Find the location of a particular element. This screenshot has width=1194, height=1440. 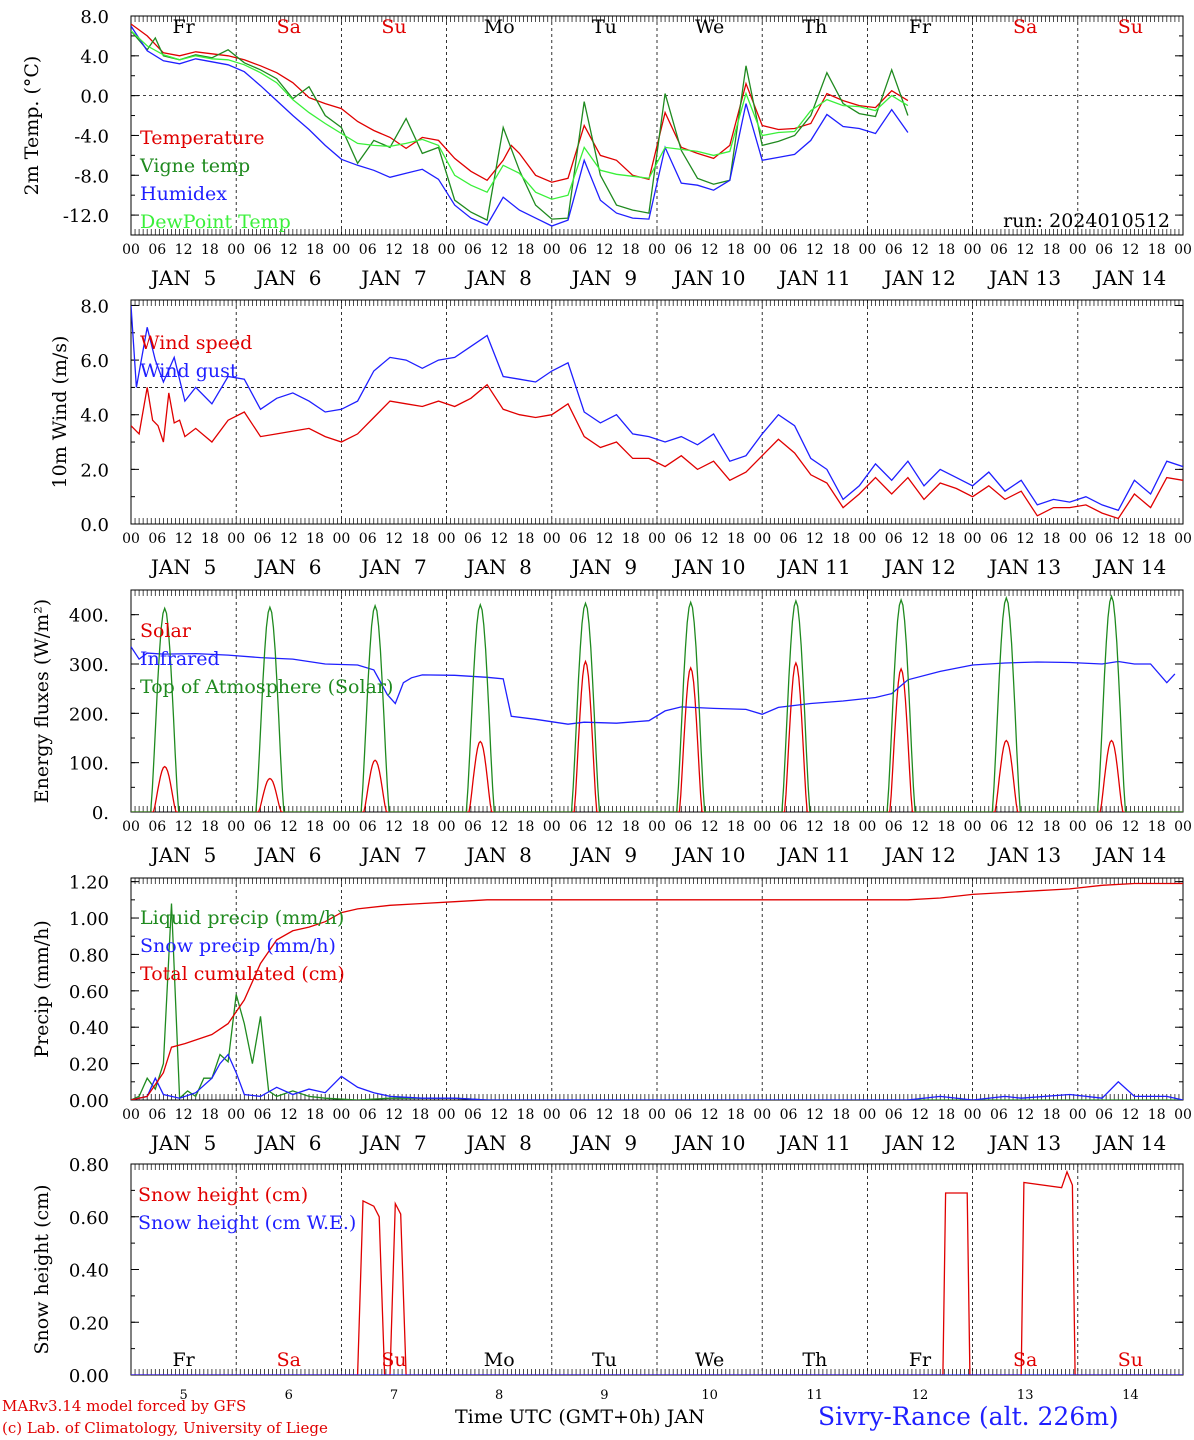

x-date-label: JAN 7 is located at coordinates (392, 278).